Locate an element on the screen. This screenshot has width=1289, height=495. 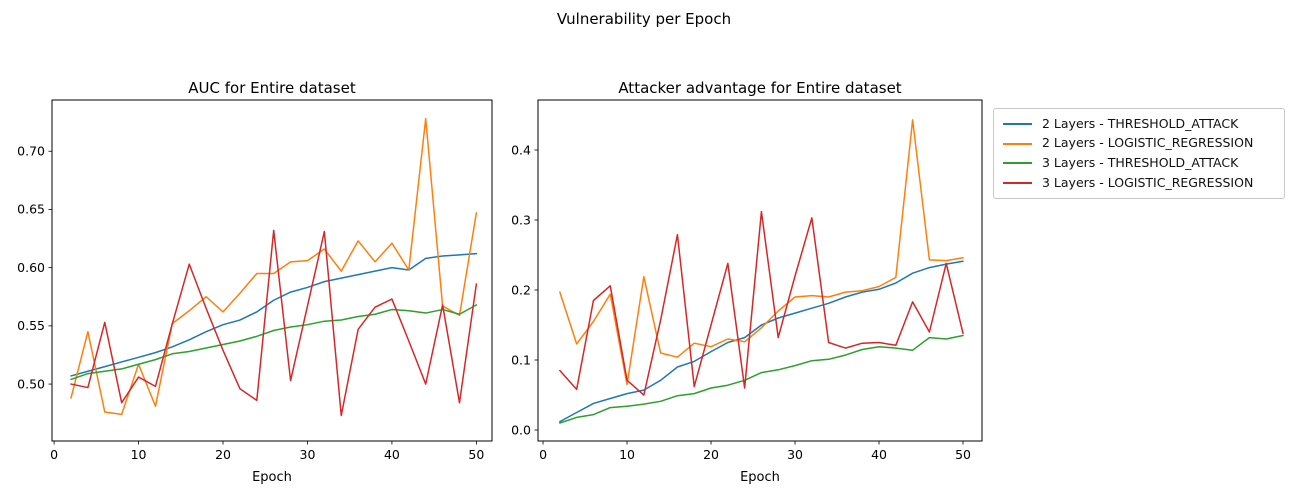
y-tick-label: 0.3 is located at coordinates (521, 219).